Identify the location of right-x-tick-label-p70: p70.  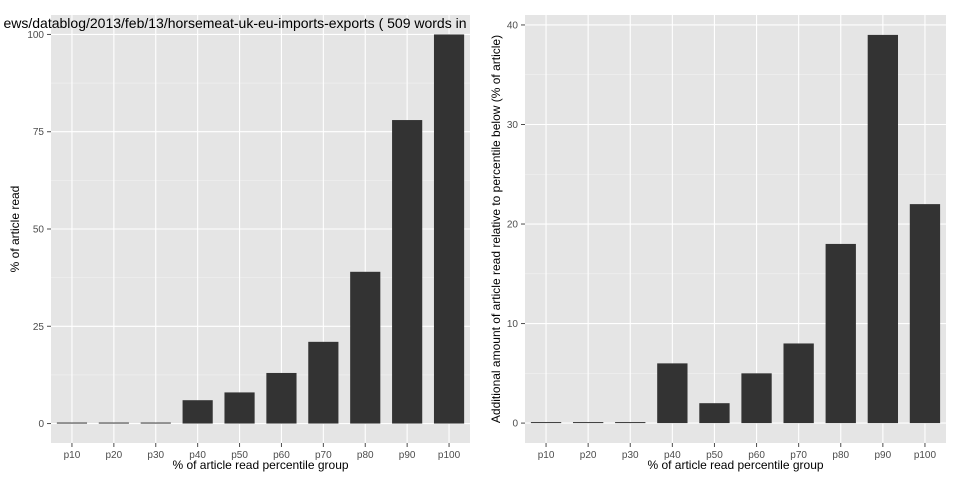
(798, 455).